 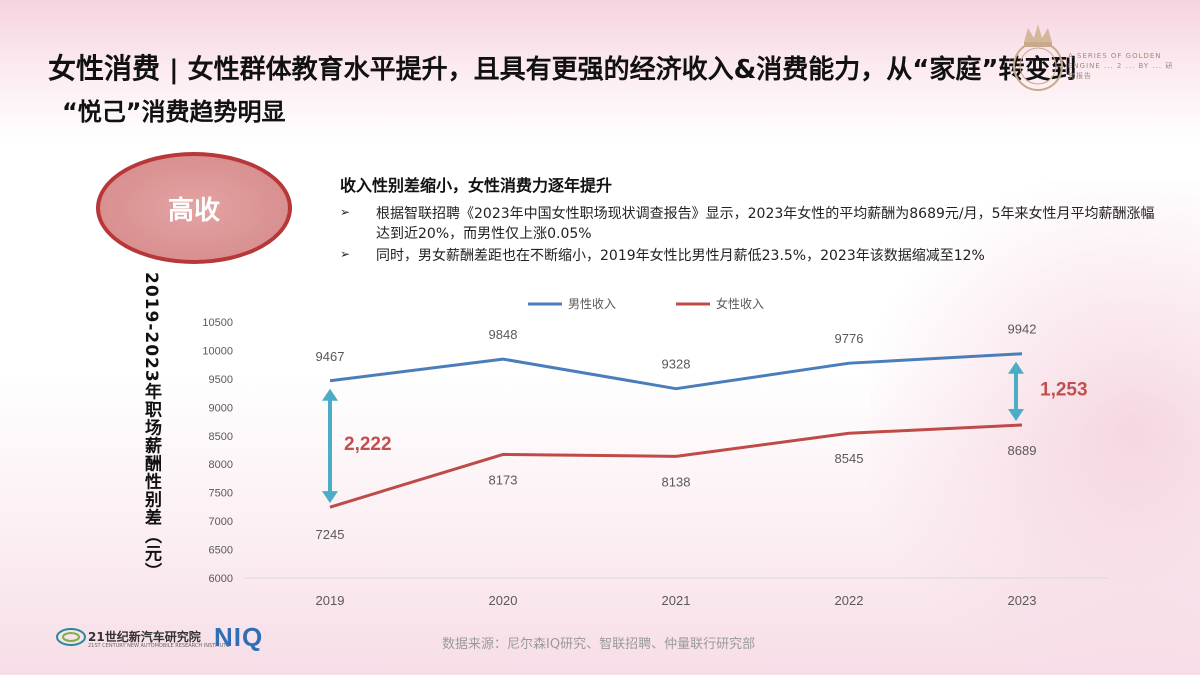 I want to click on y-tick-label: 7000, so click(x=221, y=522).